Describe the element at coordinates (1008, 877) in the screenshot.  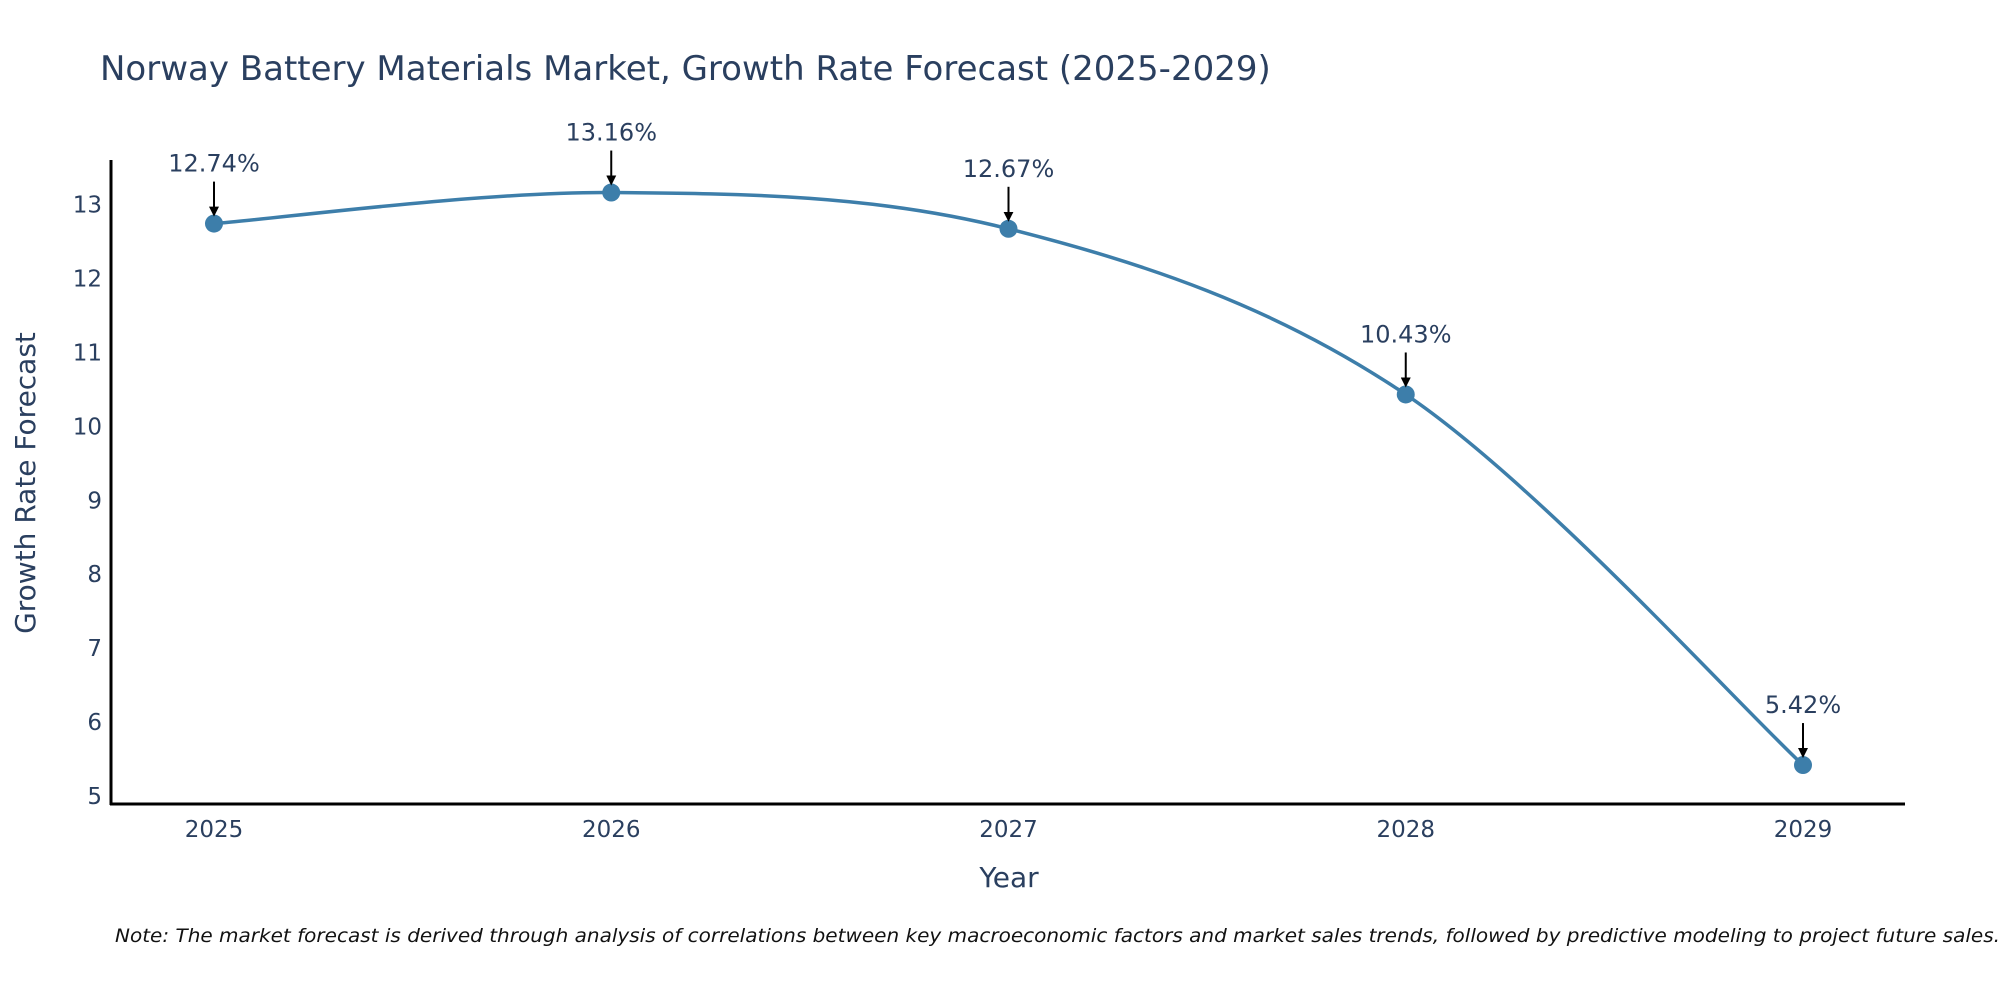
I see `x-axis-title: Year` at that location.